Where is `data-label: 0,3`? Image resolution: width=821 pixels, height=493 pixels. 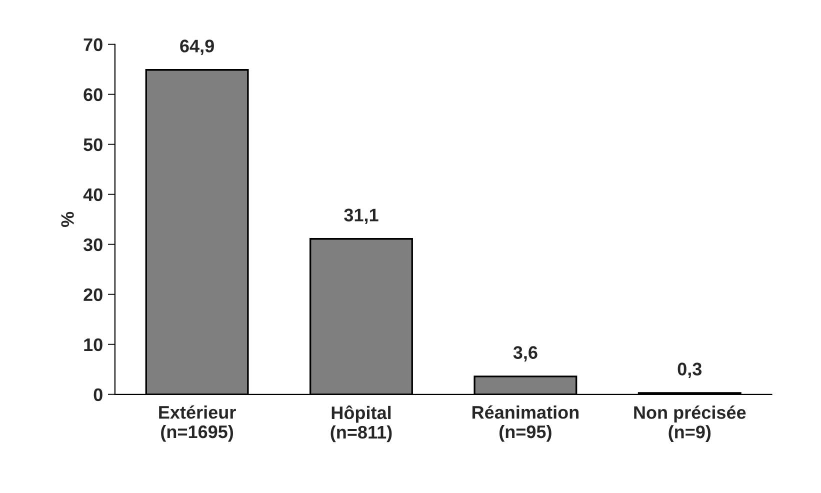 data-label: 0,3 is located at coordinates (690, 370).